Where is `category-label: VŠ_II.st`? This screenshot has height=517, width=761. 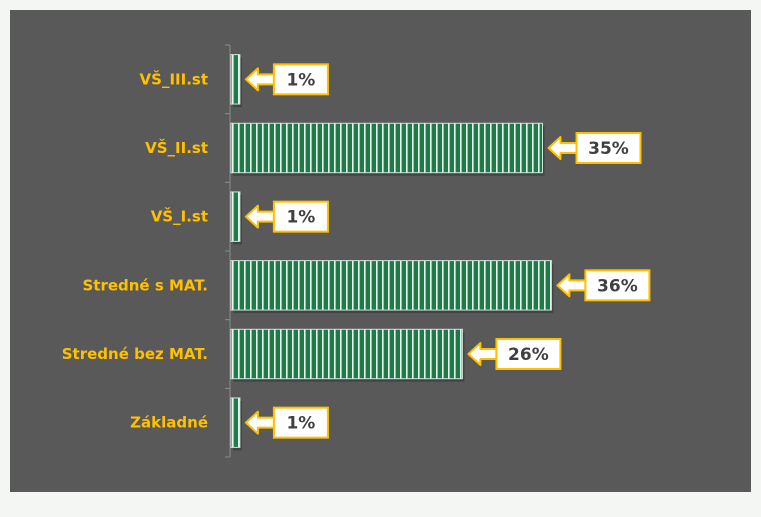 category-label: VŠ_II.st is located at coordinates (176, 147).